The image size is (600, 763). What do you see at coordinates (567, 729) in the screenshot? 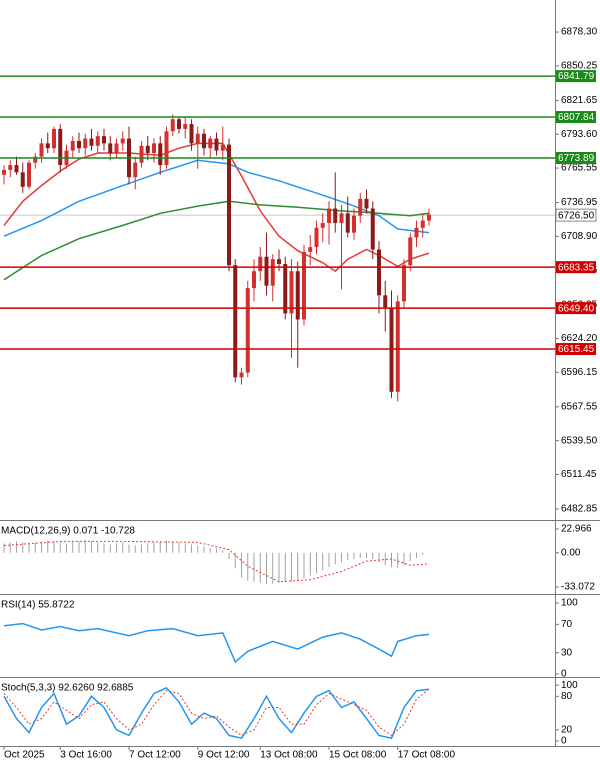
I see `y-tick-label: 20` at bounding box center [567, 729].